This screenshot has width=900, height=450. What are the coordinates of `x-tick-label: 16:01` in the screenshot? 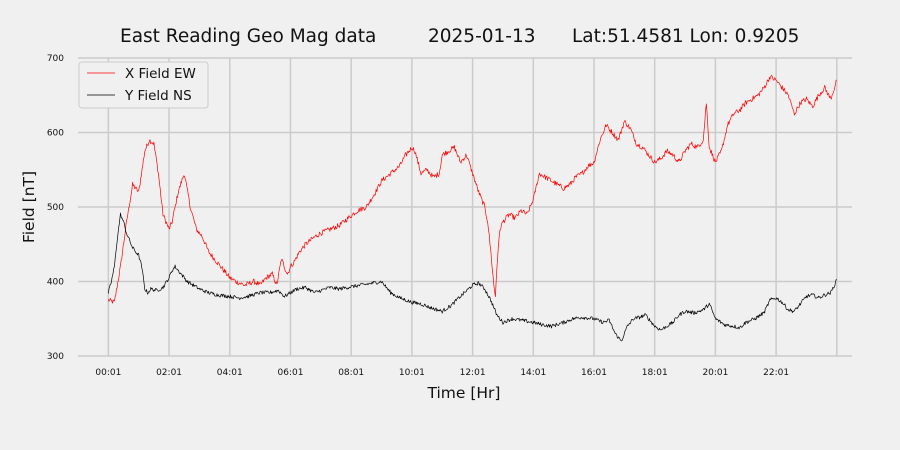 It's located at (594, 373).